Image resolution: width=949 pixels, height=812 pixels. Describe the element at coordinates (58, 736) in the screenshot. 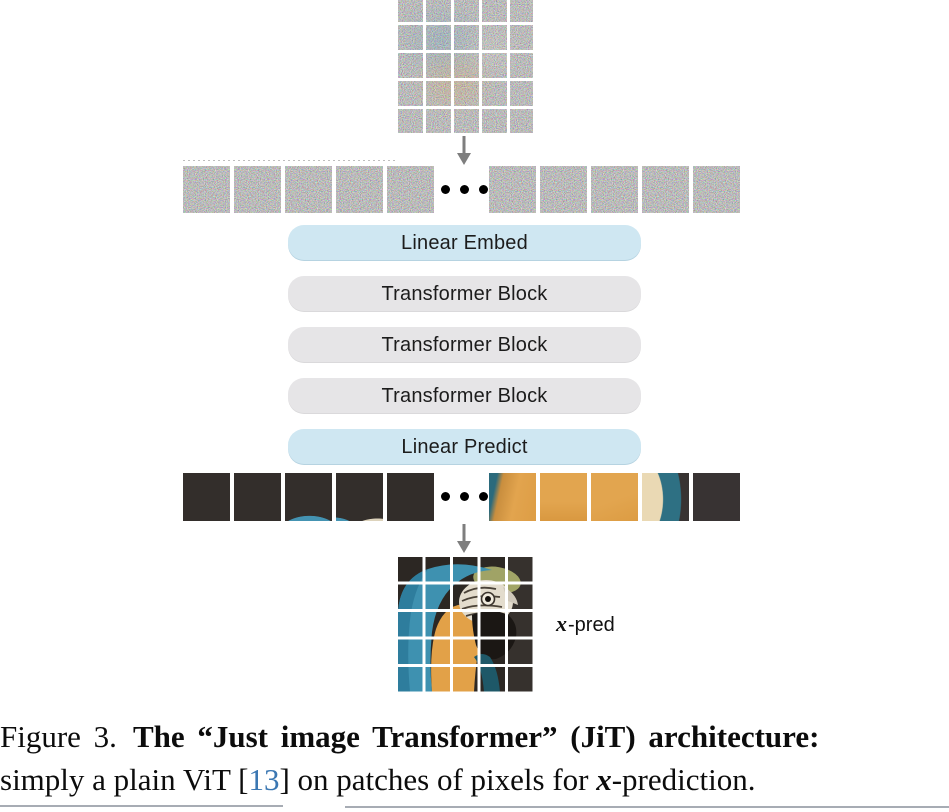

I see `figure-number: Figure 3.` at that location.